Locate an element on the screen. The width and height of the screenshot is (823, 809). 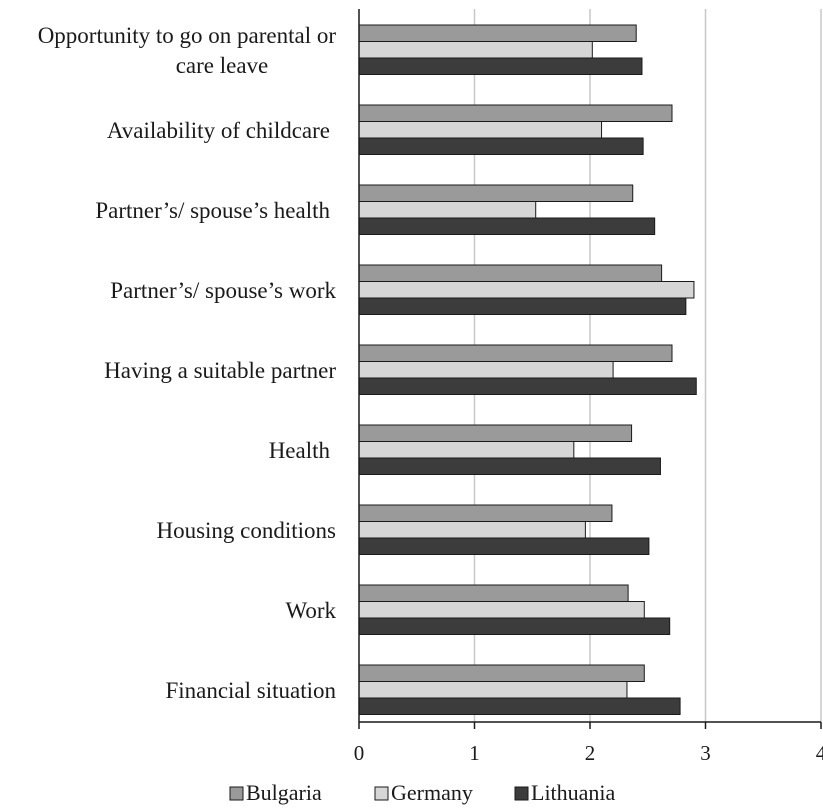
legend-label-germany: Germany is located at coordinates (432, 792).